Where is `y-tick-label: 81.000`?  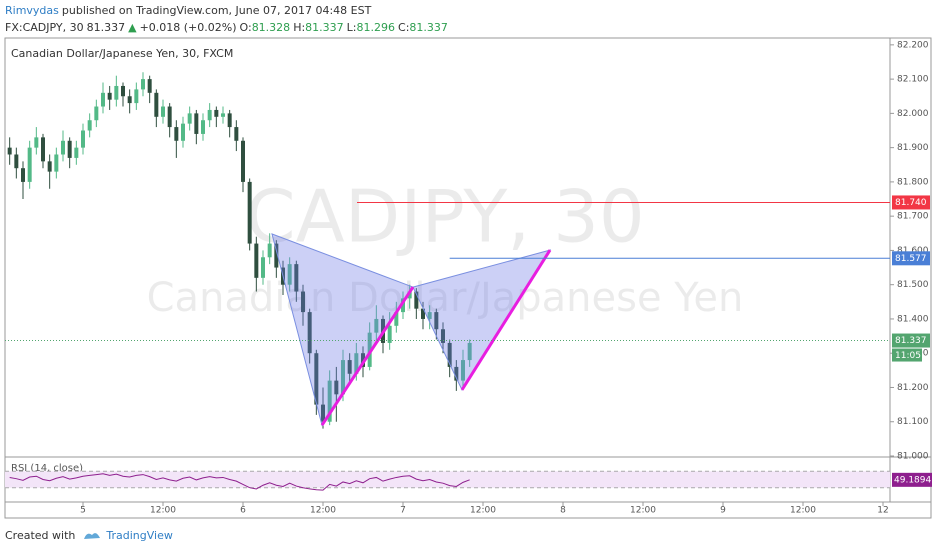
y-tick-label: 81.000 is located at coordinates (913, 457).